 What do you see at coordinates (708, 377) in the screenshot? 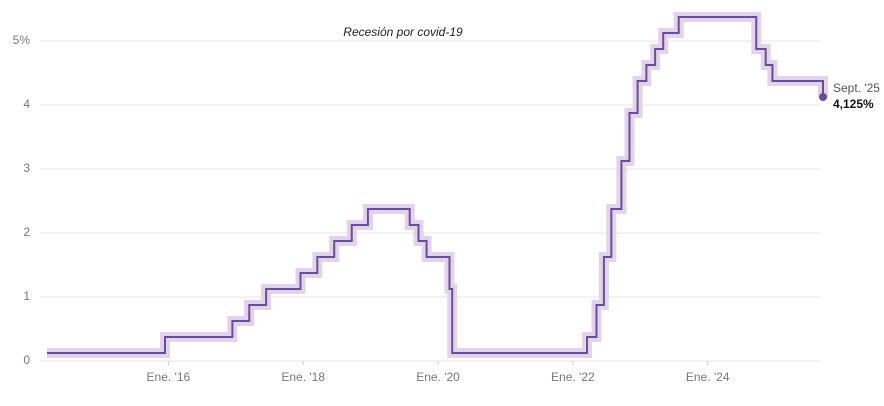
I see `x-tick-label: Ene. '24` at bounding box center [708, 377].